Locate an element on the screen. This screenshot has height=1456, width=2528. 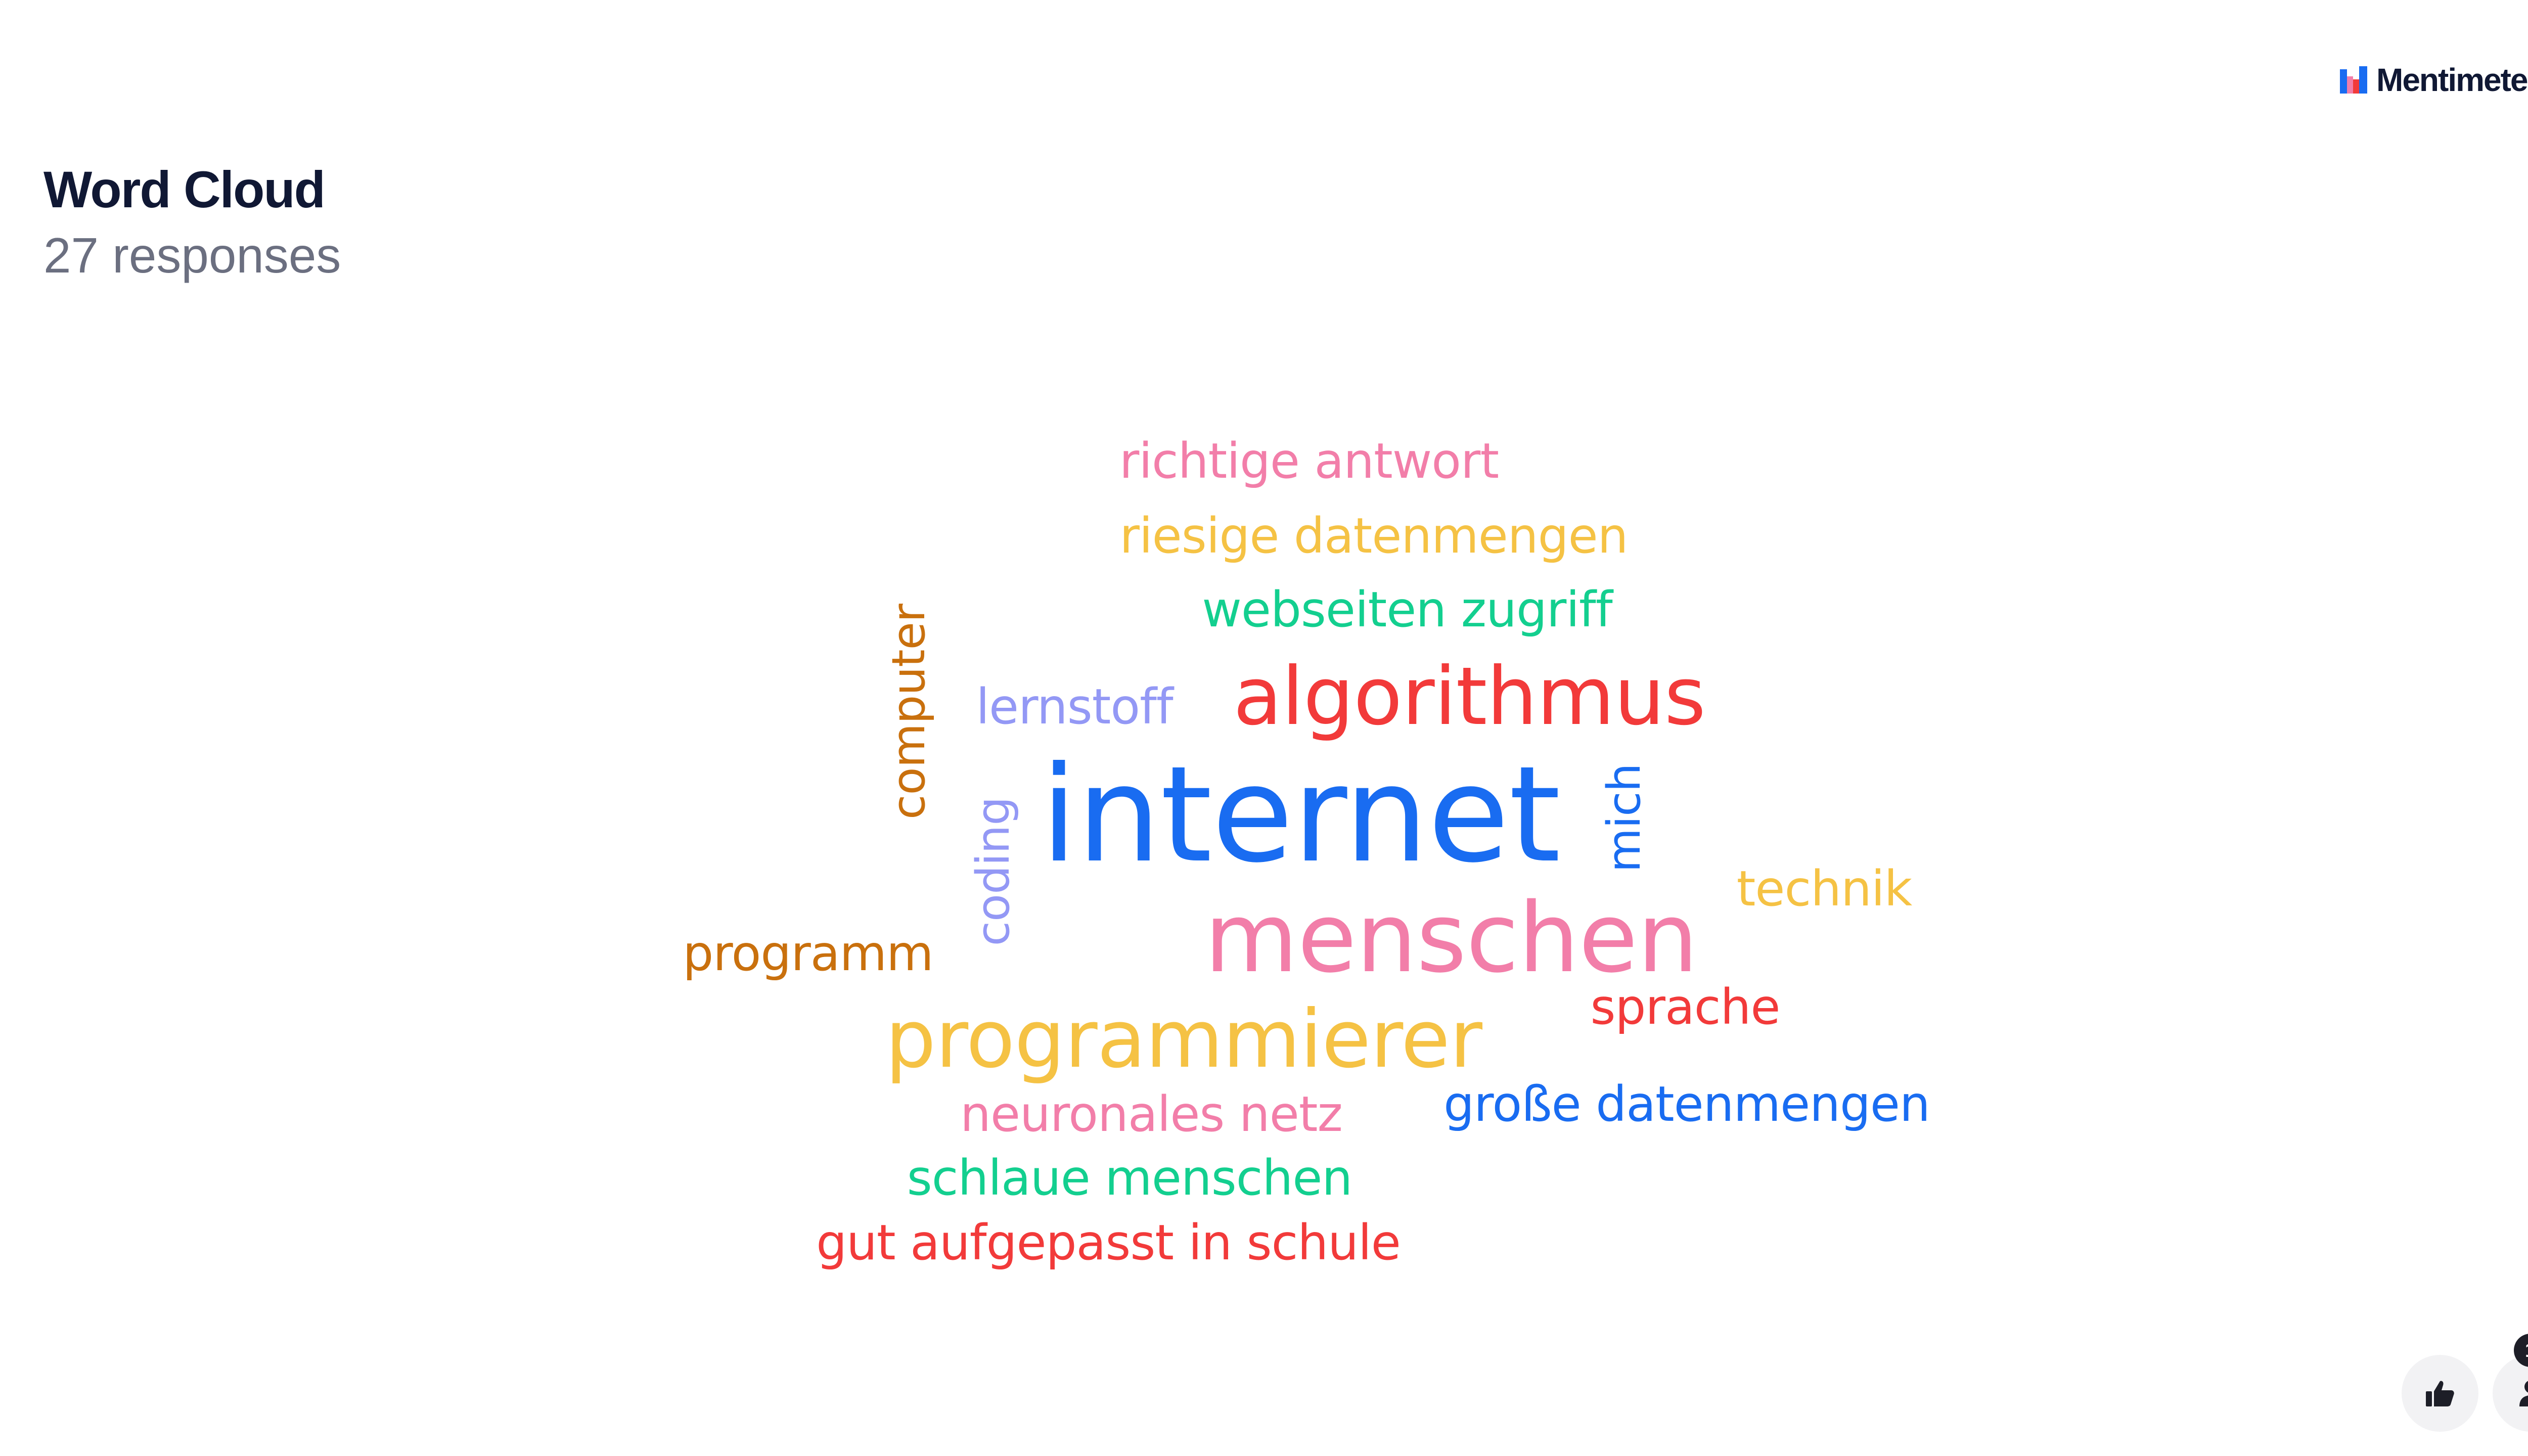
slide-header: Word Cloud 27 responses is located at coordinates (192, 222).